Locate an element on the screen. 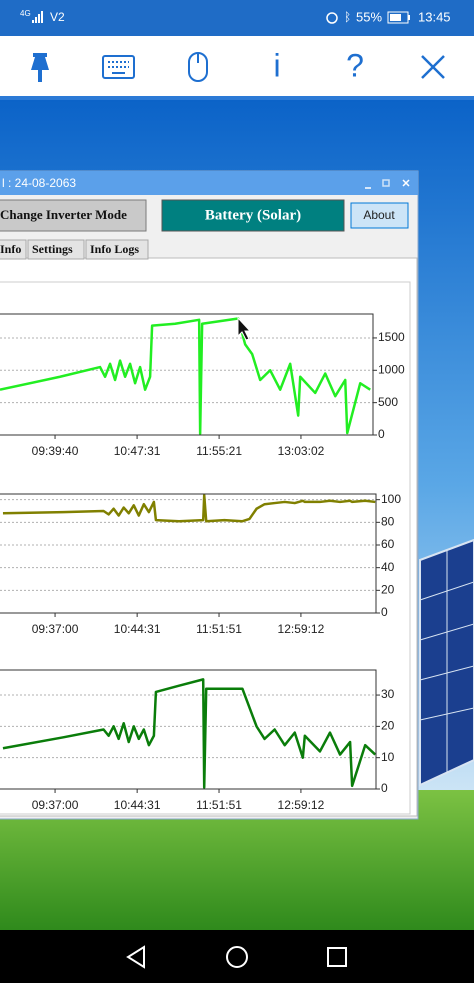  help-button: ? is located at coordinates (355, 65).